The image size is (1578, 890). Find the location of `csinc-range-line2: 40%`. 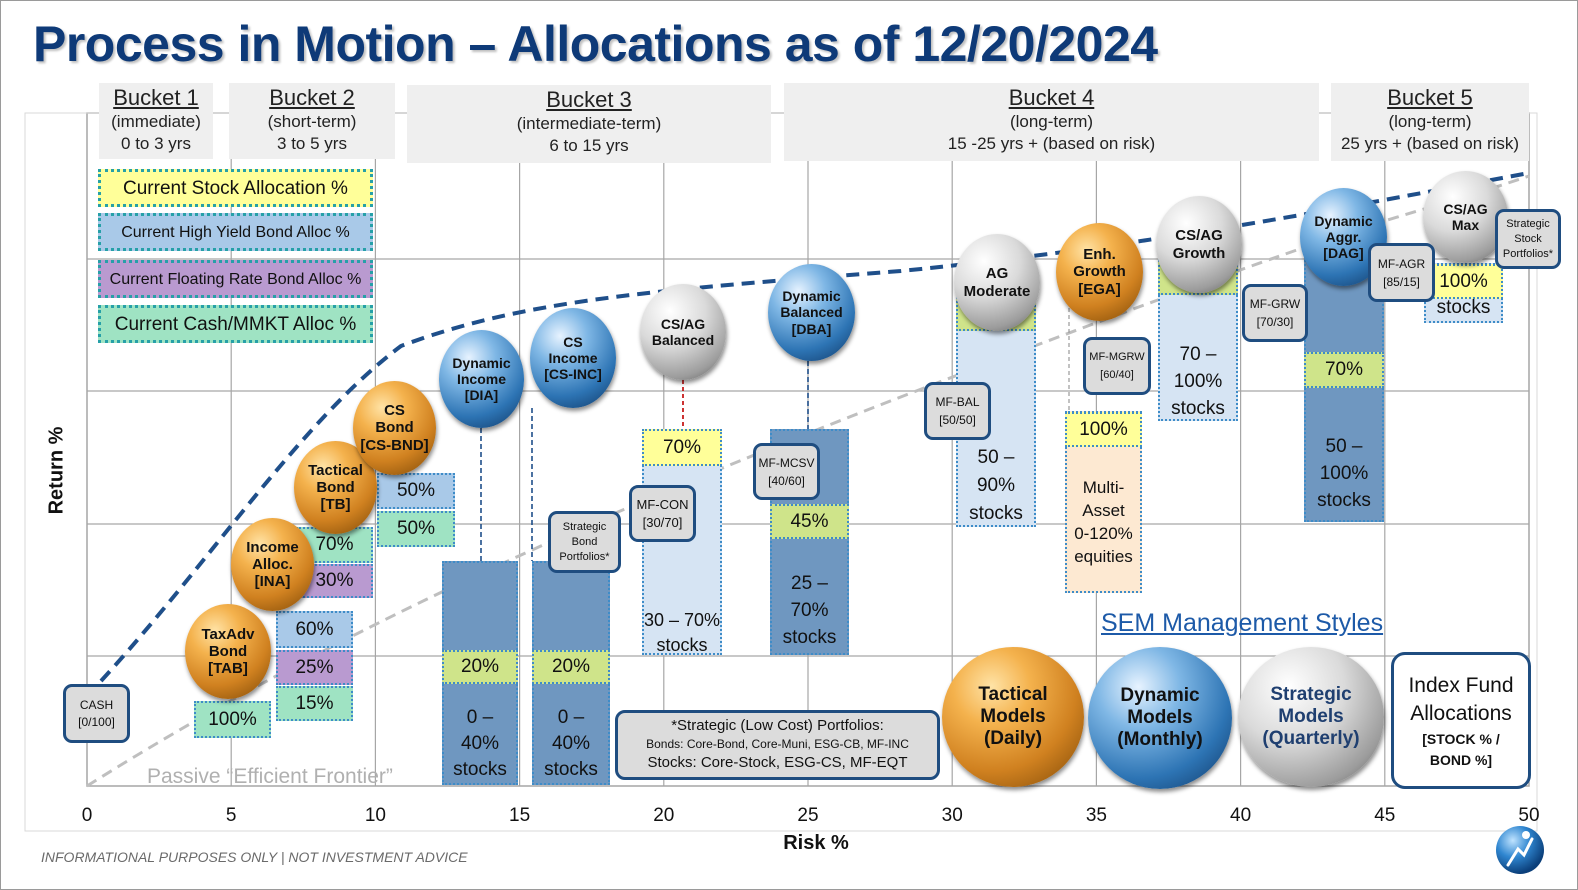

csinc-range-line2: 40% is located at coordinates (571, 743).